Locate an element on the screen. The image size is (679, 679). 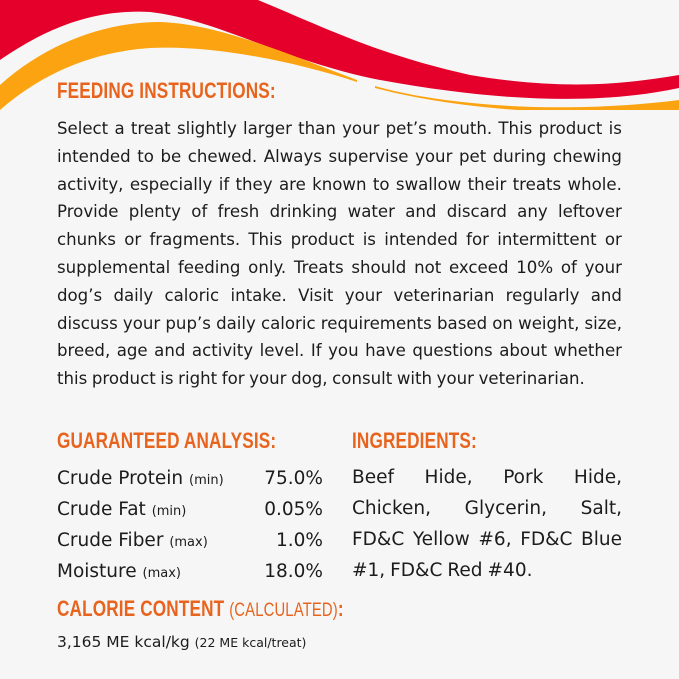
word: on is located at coordinates (502, 323).